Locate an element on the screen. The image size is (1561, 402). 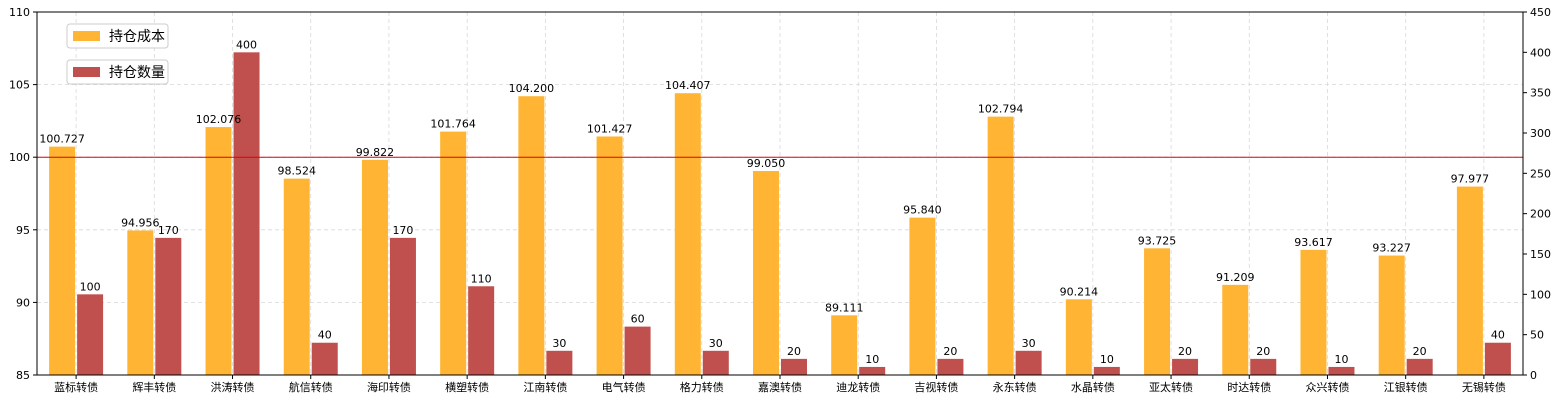
x-tick-label: 江银转债 is located at coordinates (1406, 387).